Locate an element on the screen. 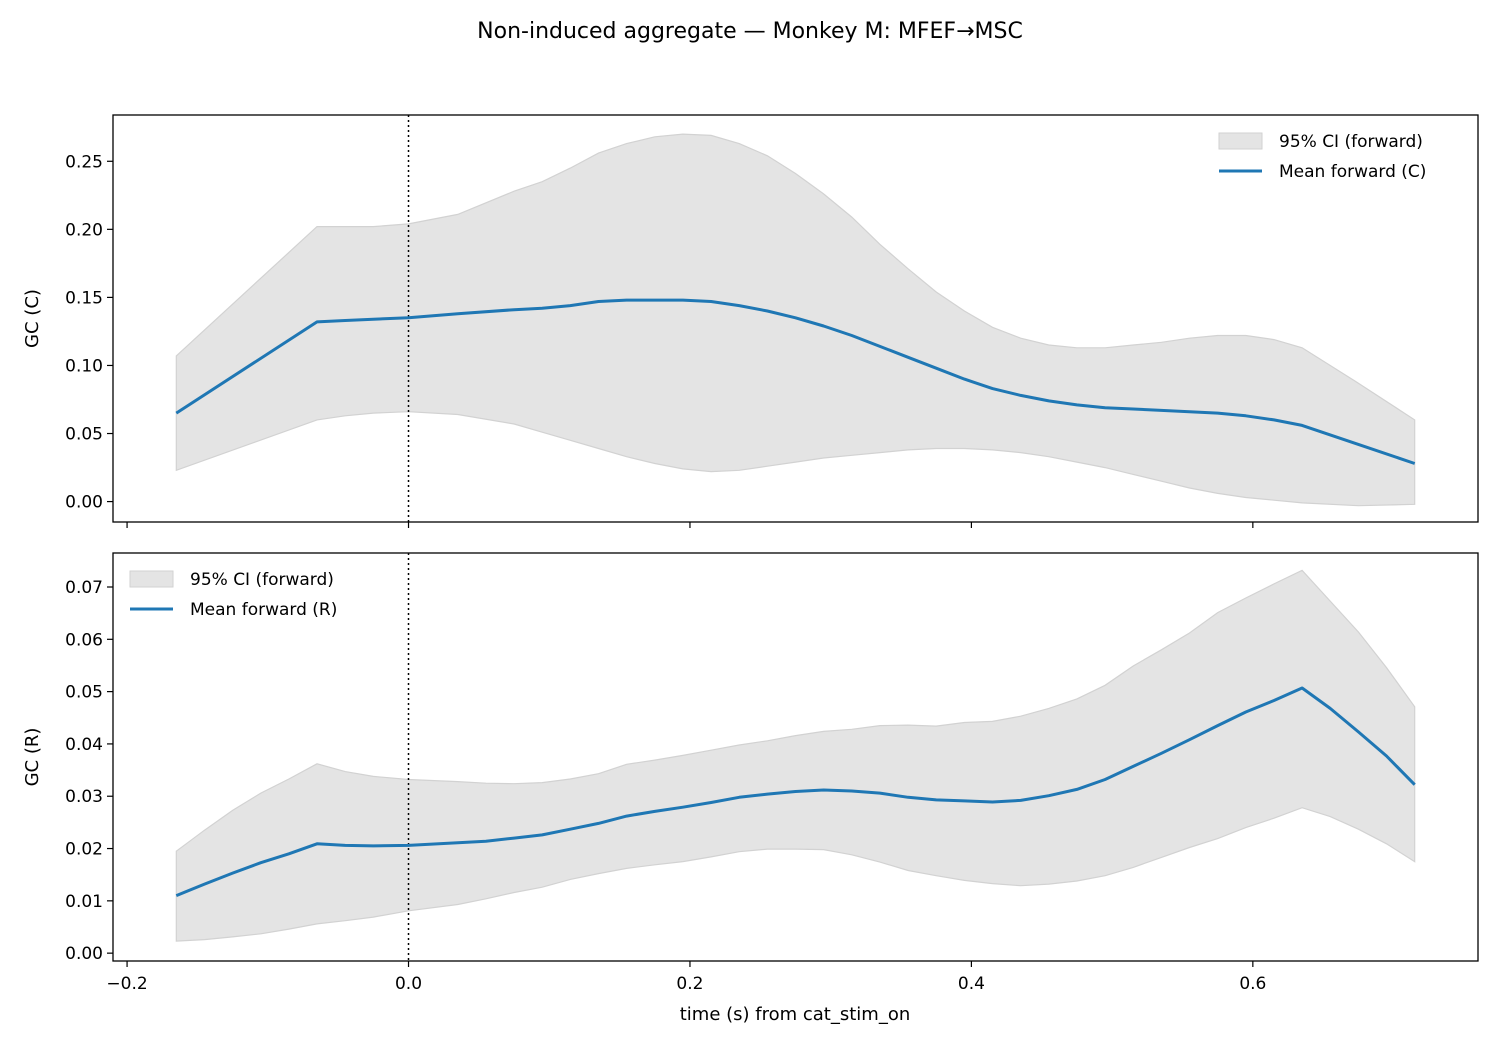 This screenshot has width=1500, height=1050. y-tick-label: 0.03 is located at coordinates (84, 797).